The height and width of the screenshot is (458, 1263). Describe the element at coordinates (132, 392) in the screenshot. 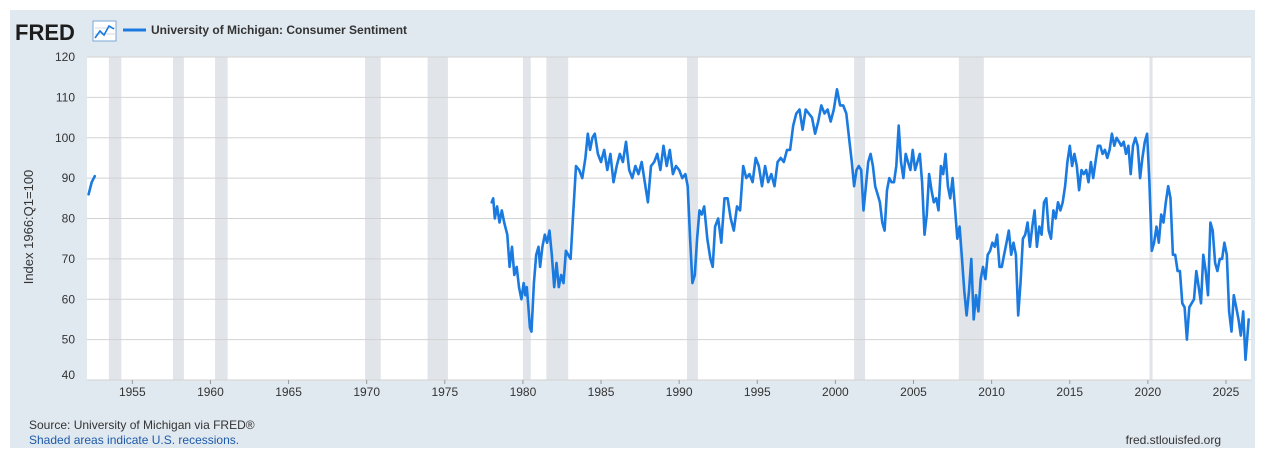

I see `x-tick-label-1955: 1955` at that location.